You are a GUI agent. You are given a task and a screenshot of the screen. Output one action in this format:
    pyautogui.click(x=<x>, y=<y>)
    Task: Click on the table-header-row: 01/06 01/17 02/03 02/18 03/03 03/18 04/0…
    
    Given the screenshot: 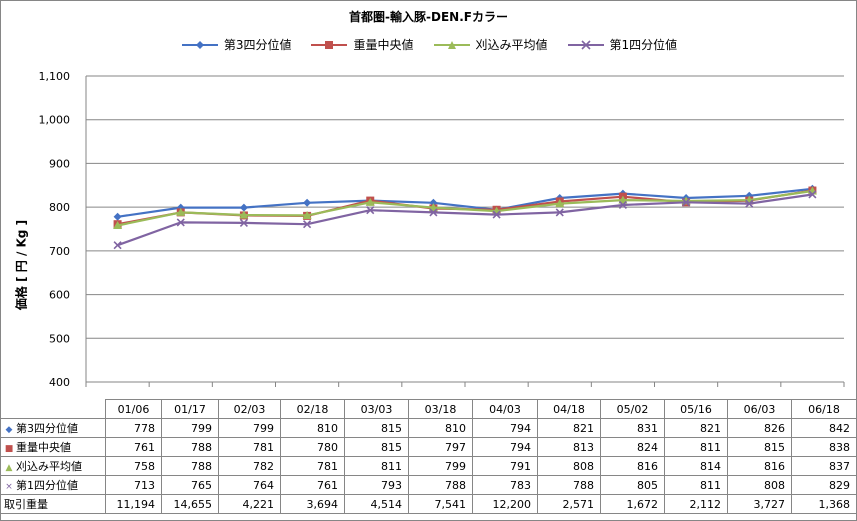 What is the action you would take?
    pyautogui.click(x=428, y=409)
    